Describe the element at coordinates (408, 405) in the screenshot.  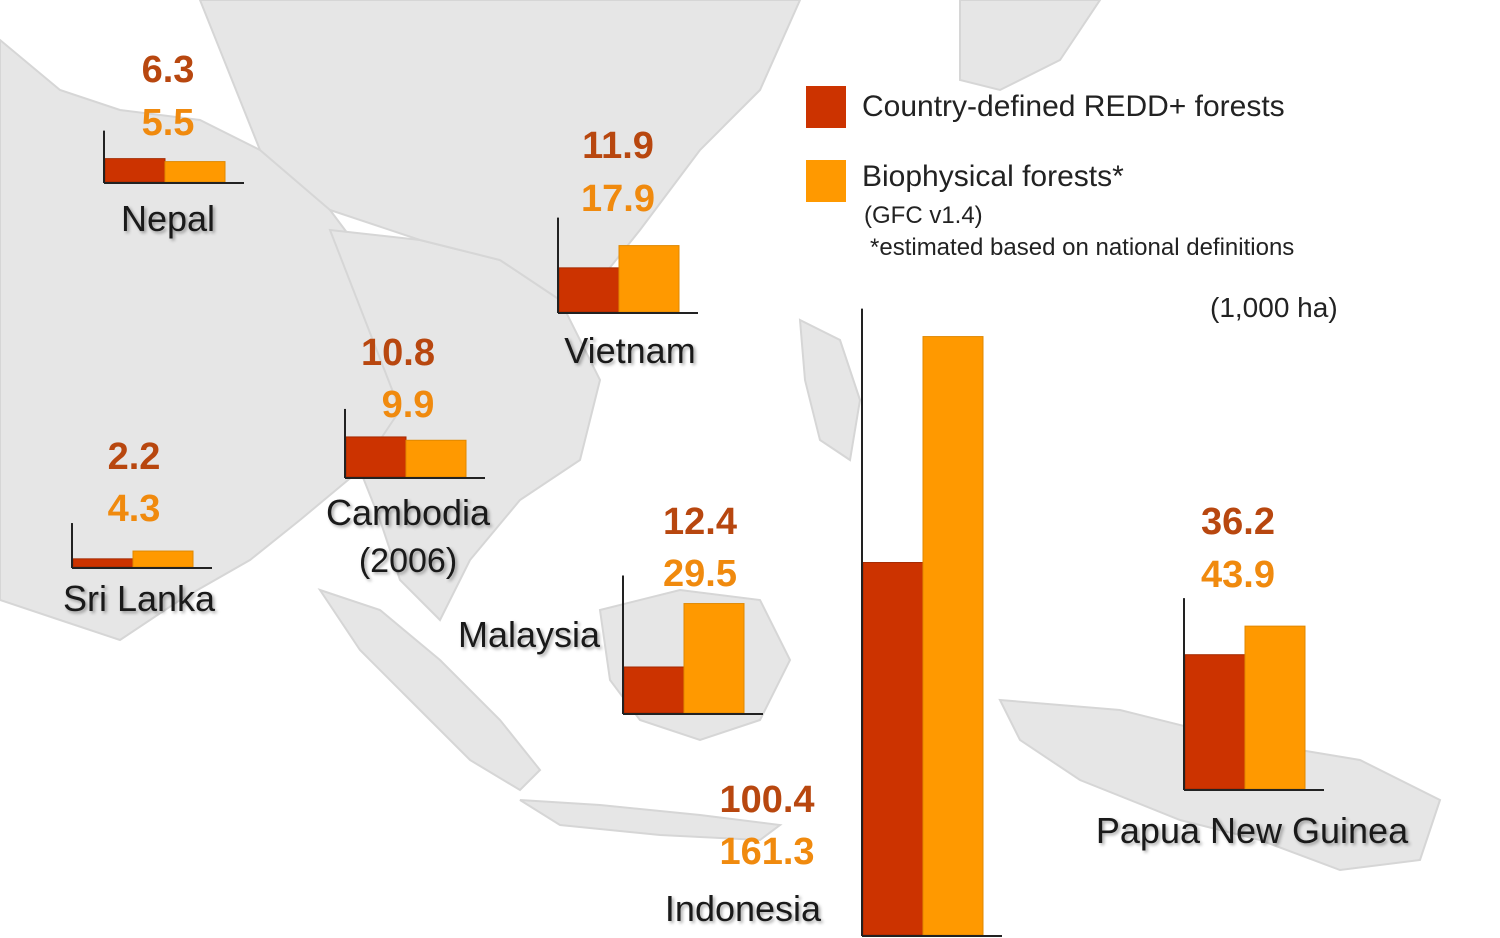
I see `value-label-biophysical-cambodia: 9.9` at that location.